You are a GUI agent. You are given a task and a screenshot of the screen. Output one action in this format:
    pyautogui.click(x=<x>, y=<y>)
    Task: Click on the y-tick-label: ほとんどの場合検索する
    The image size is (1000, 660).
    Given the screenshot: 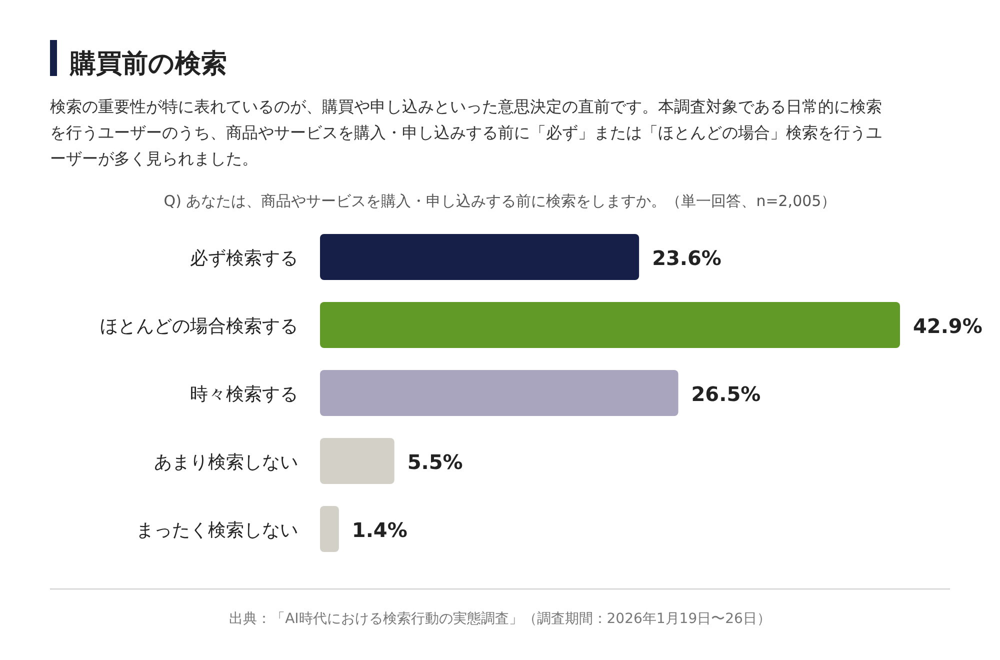 What is the action you would take?
    pyautogui.click(x=199, y=326)
    